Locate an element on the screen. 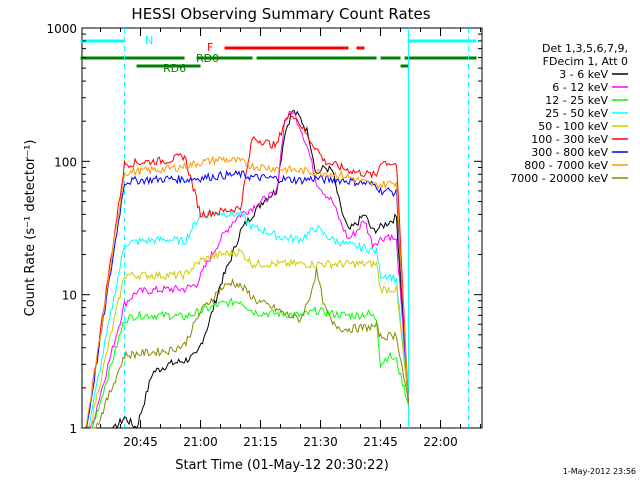  timestamp: 1-May-2012 23:56 is located at coordinates (599, 471).